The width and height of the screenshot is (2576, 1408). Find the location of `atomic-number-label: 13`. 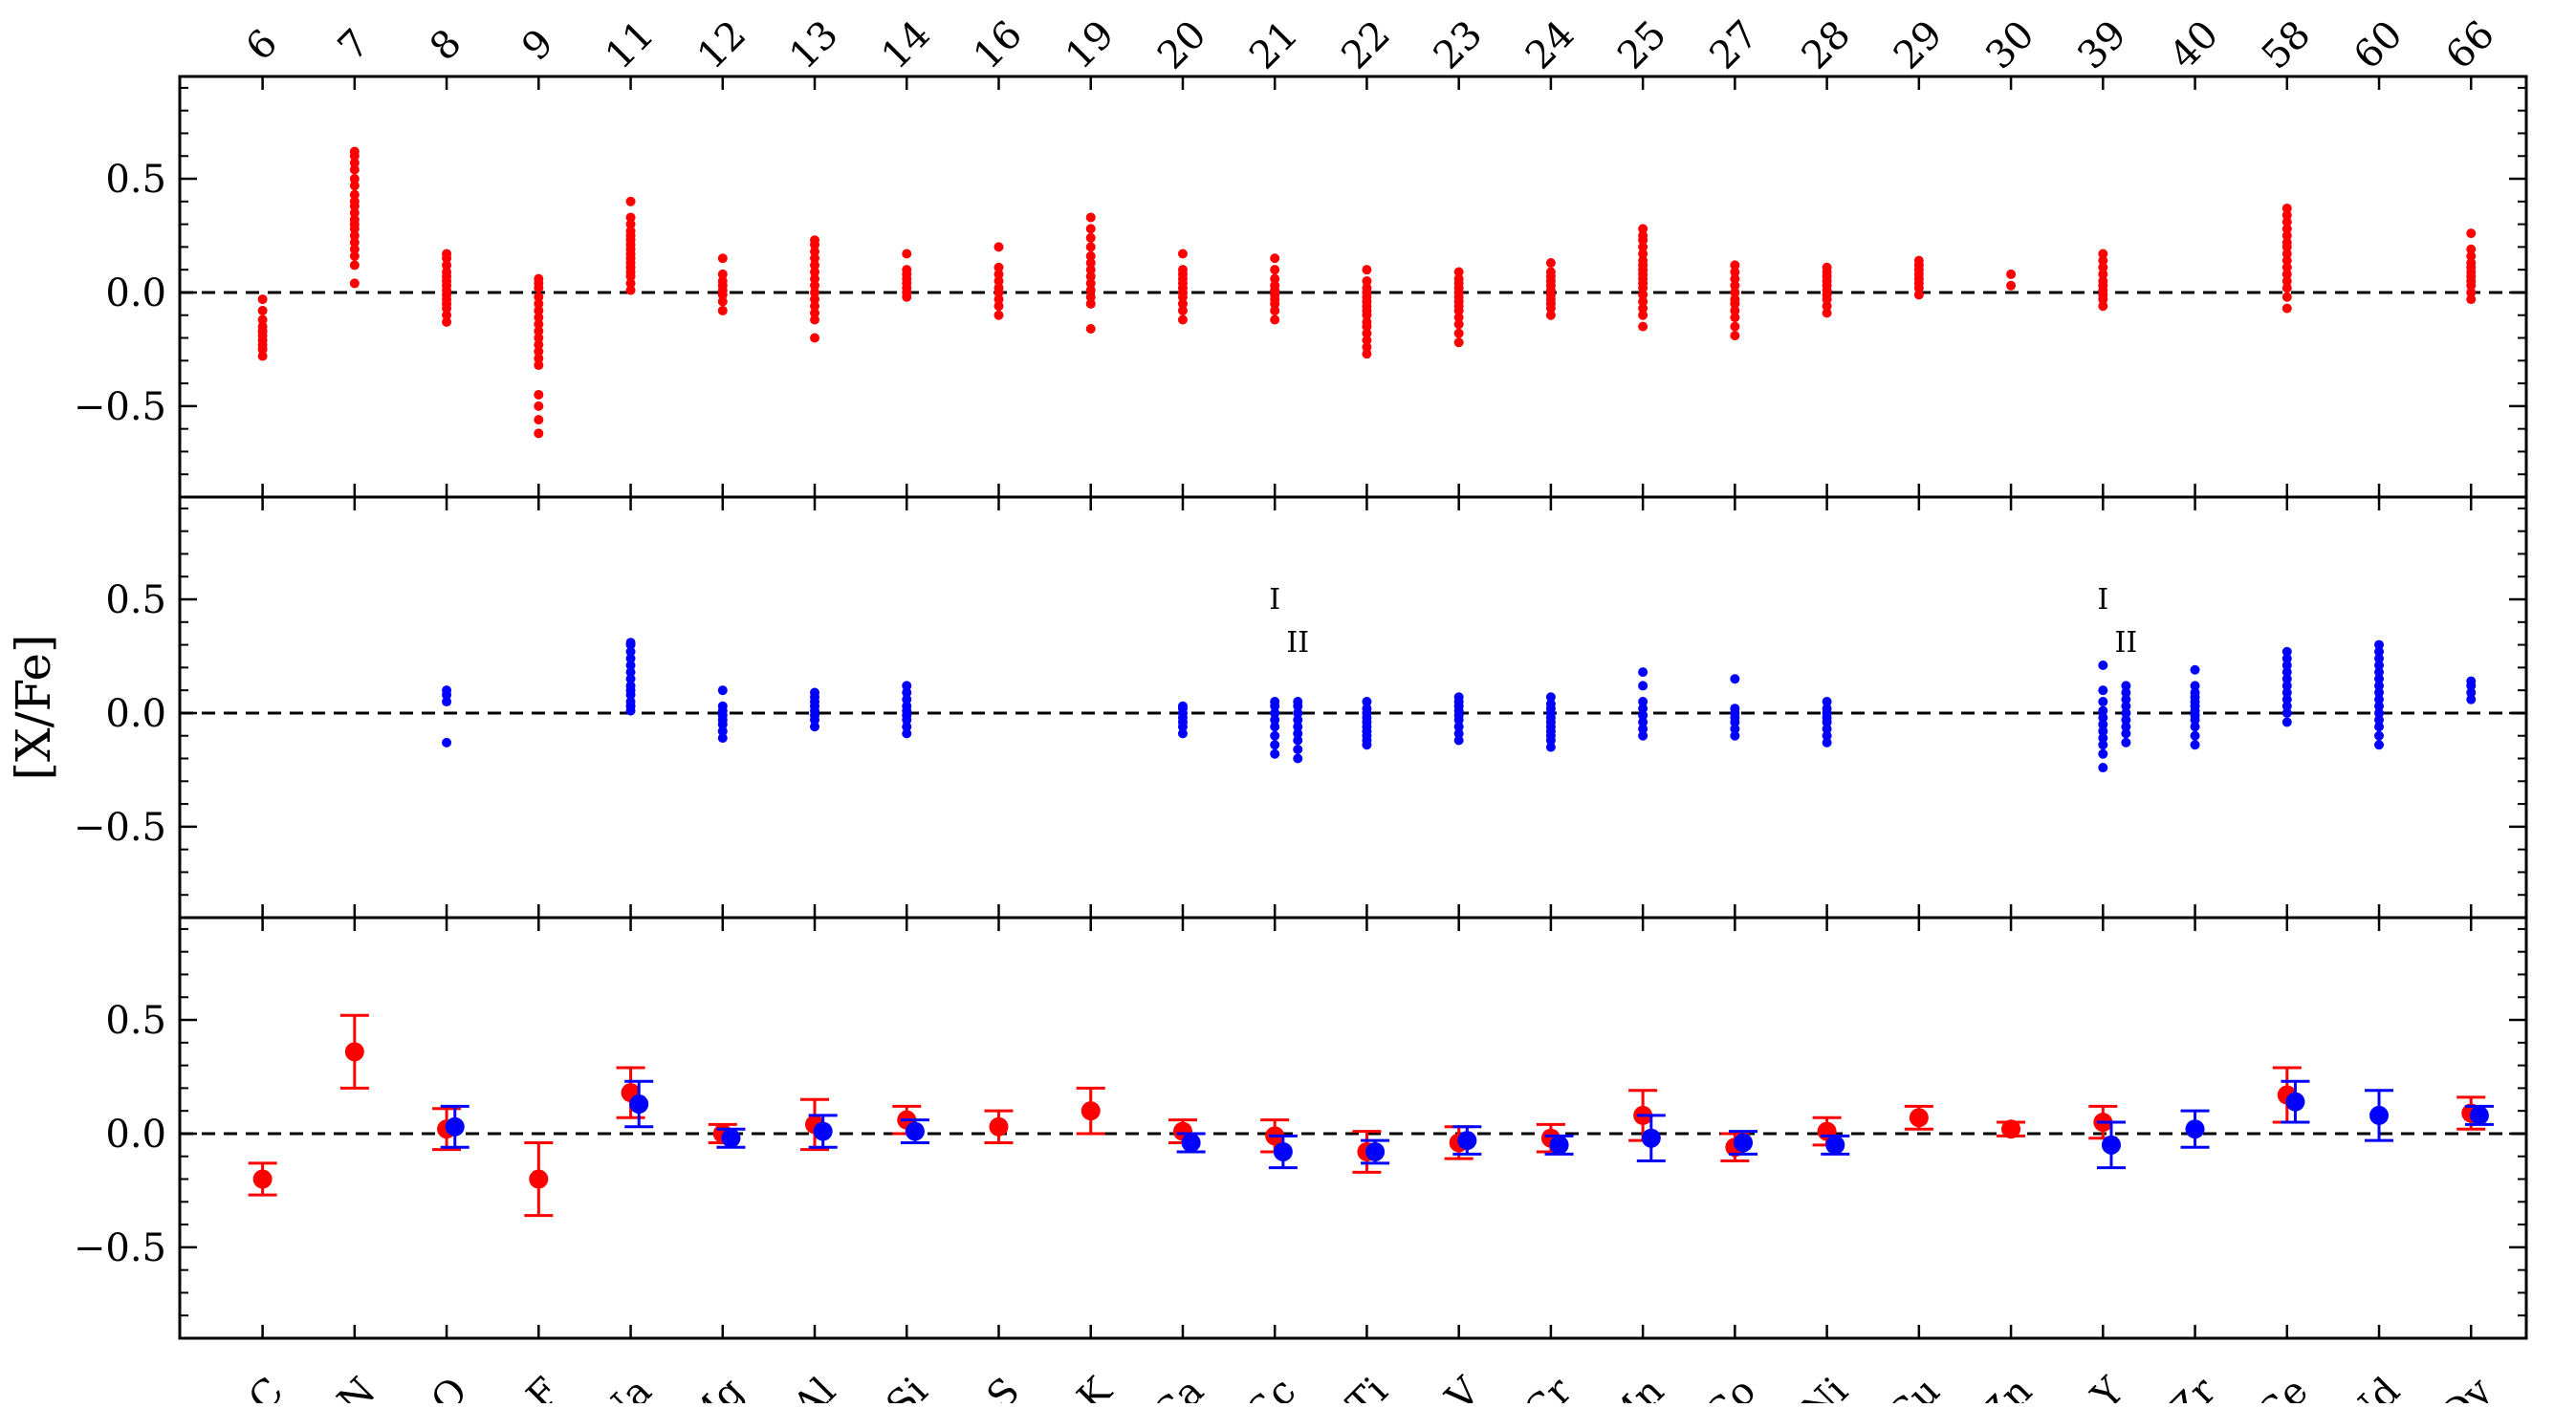

atomic-number-label: 13 is located at coordinates (814, 45).